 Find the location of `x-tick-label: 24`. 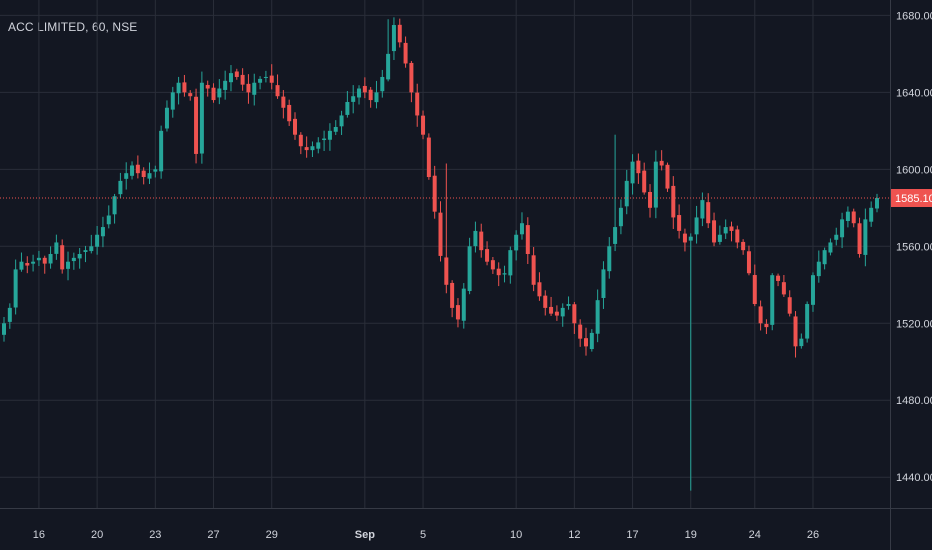

x-tick-label: 24 is located at coordinates (755, 535).